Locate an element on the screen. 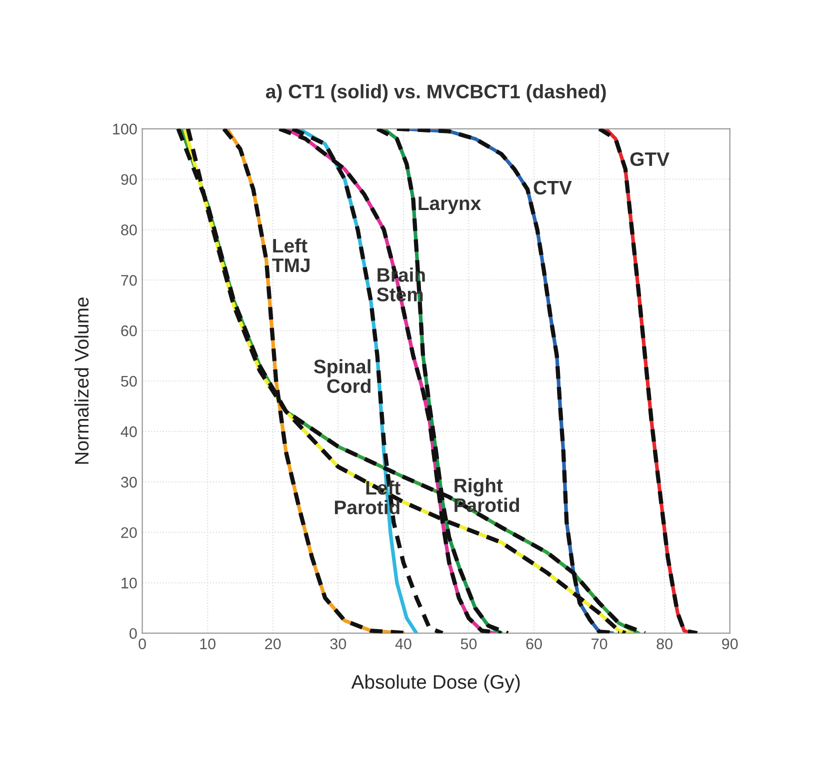  x-tick-label: 90 is located at coordinates (730, 644).